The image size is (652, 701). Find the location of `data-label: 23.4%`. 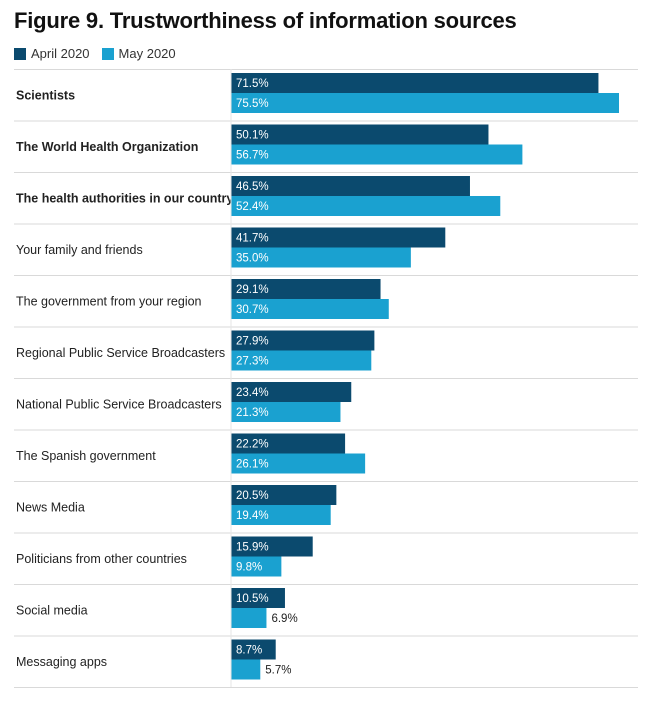

data-label: 23.4% is located at coordinates (252, 393).